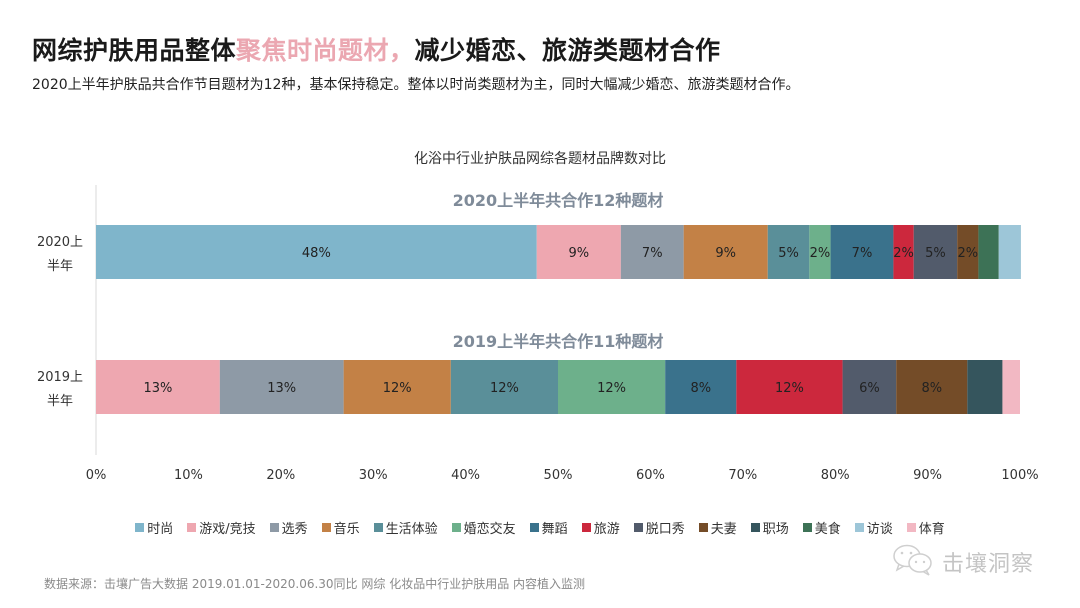 The image size is (1080, 608). I want to click on x-tick-label: 60%, so click(650, 475).